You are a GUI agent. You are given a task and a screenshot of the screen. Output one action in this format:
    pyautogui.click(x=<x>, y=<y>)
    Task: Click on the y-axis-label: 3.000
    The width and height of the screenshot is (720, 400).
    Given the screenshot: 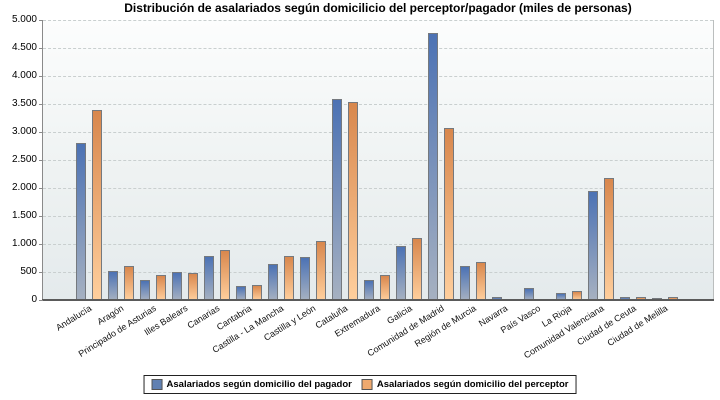 What is the action you would take?
    pyautogui.click(x=24, y=131)
    